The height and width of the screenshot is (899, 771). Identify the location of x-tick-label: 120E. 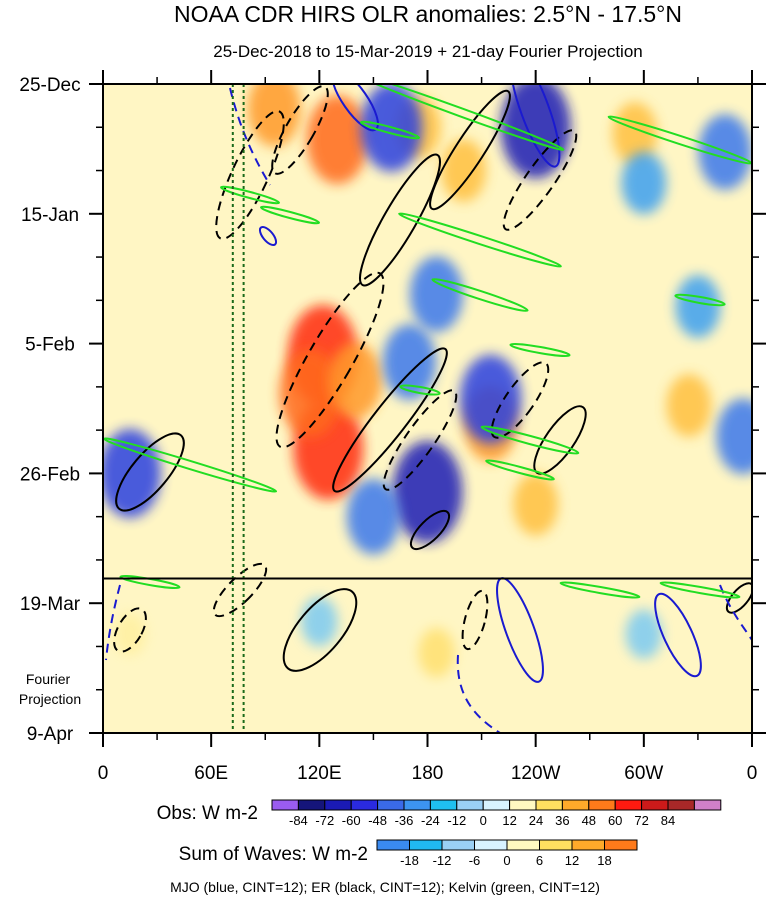
(319, 773).